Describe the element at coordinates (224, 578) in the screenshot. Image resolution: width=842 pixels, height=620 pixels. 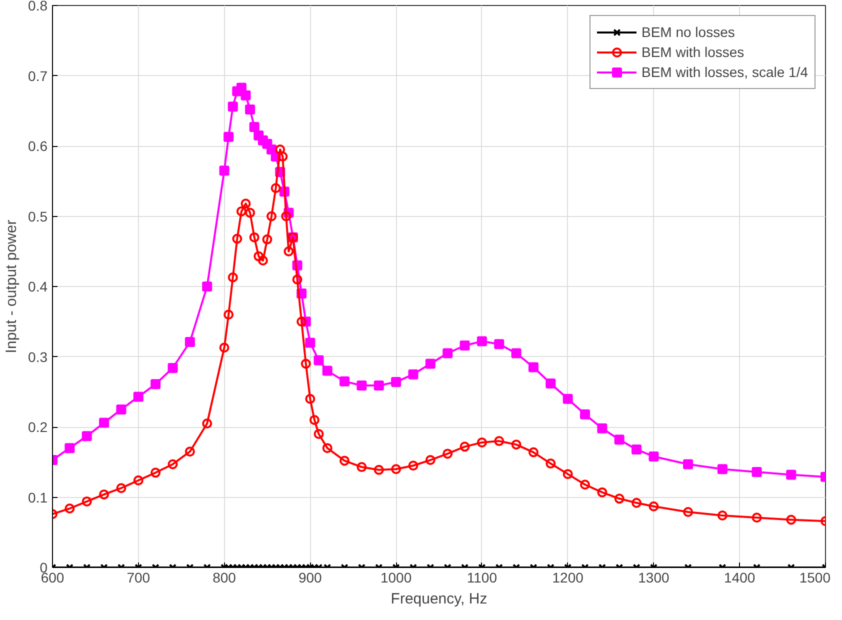
I see `x-tick-label: 800` at that location.